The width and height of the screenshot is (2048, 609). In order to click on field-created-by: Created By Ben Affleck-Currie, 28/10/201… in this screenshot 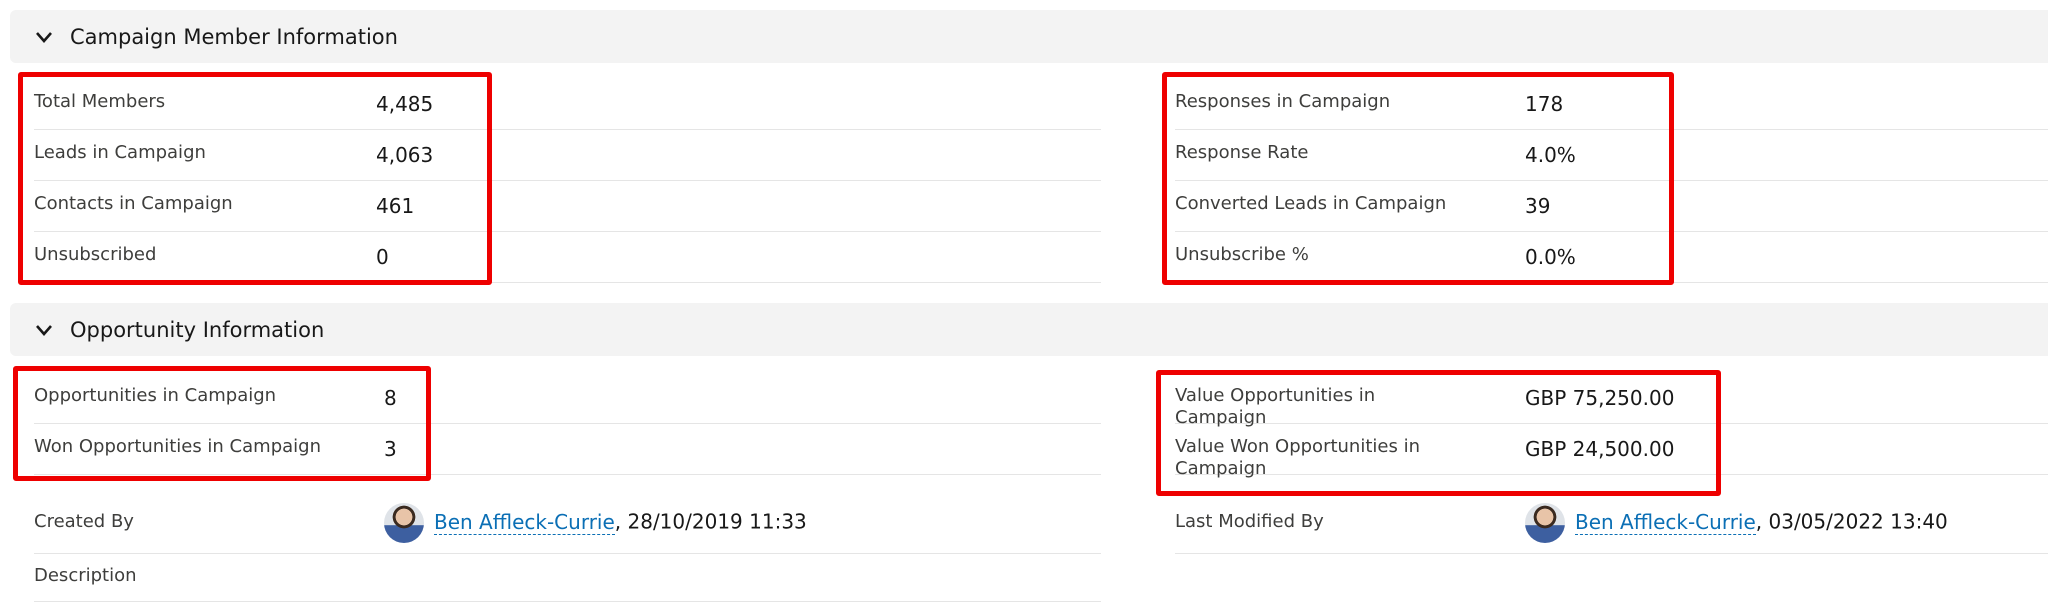, I will do `click(567, 524)`.